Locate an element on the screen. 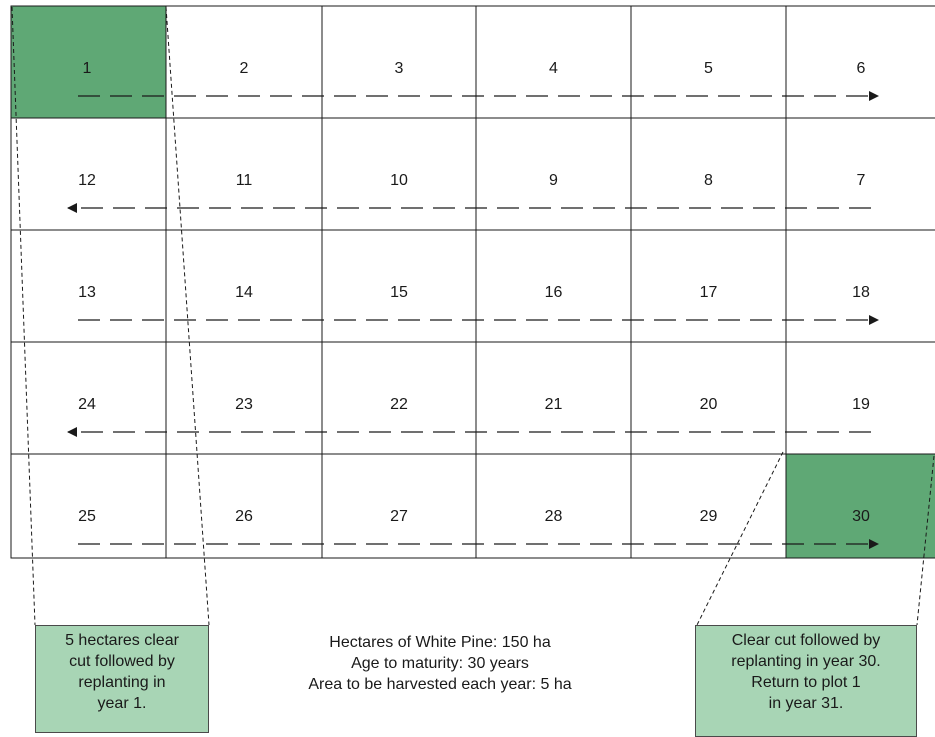 This screenshot has height=737, width=935. plot-label: 7 is located at coordinates (861, 180).